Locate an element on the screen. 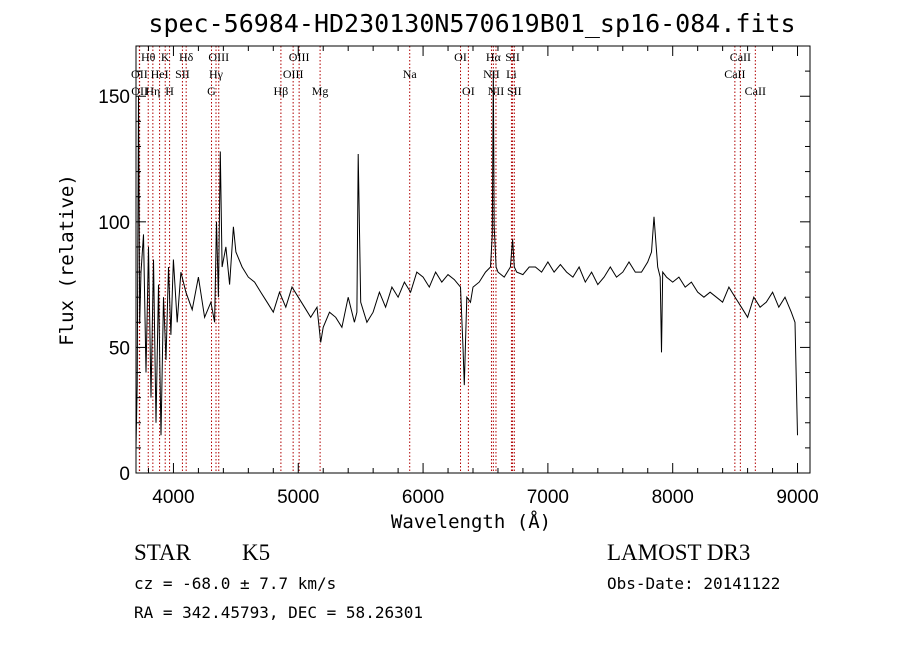  x-tick-label: 6000 is located at coordinates (423, 497).